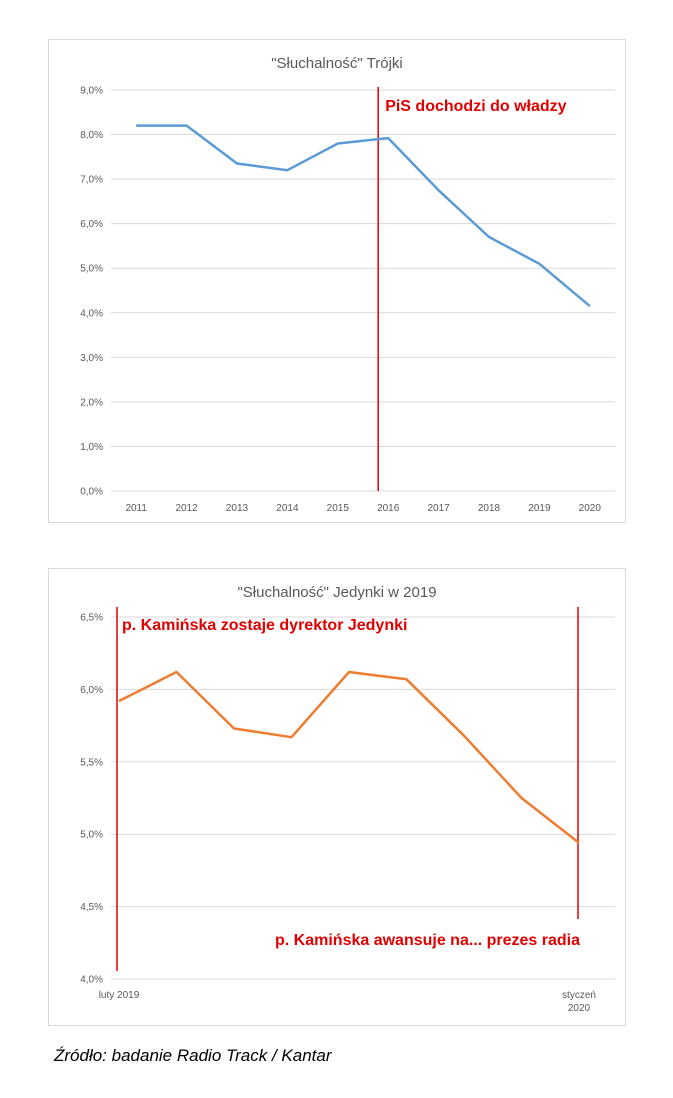 This screenshot has height=1098, width=673. I want to click on x-tick-label: luty 2019, so click(119, 995).